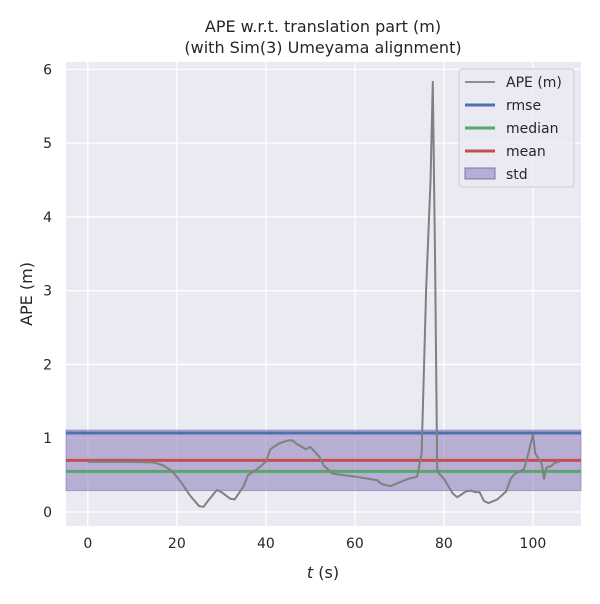  Describe the element at coordinates (444, 544) in the screenshot. I see `x-tick-label: 80` at that location.